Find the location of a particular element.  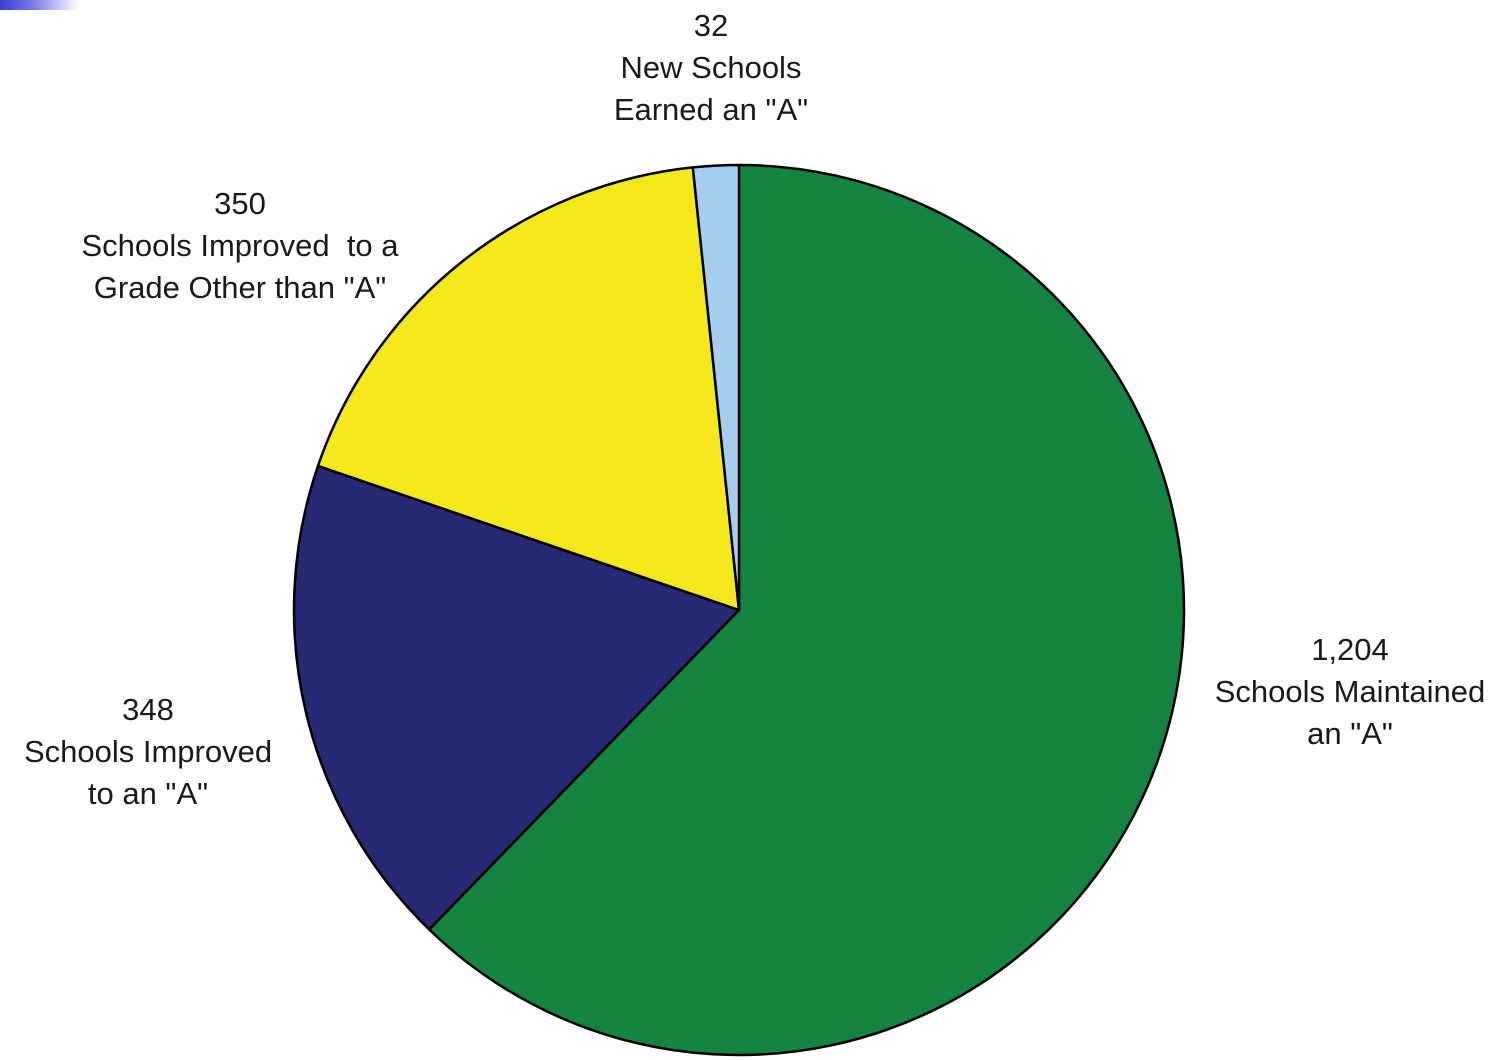

slice-value-label: 348 is located at coordinates (148, 709).